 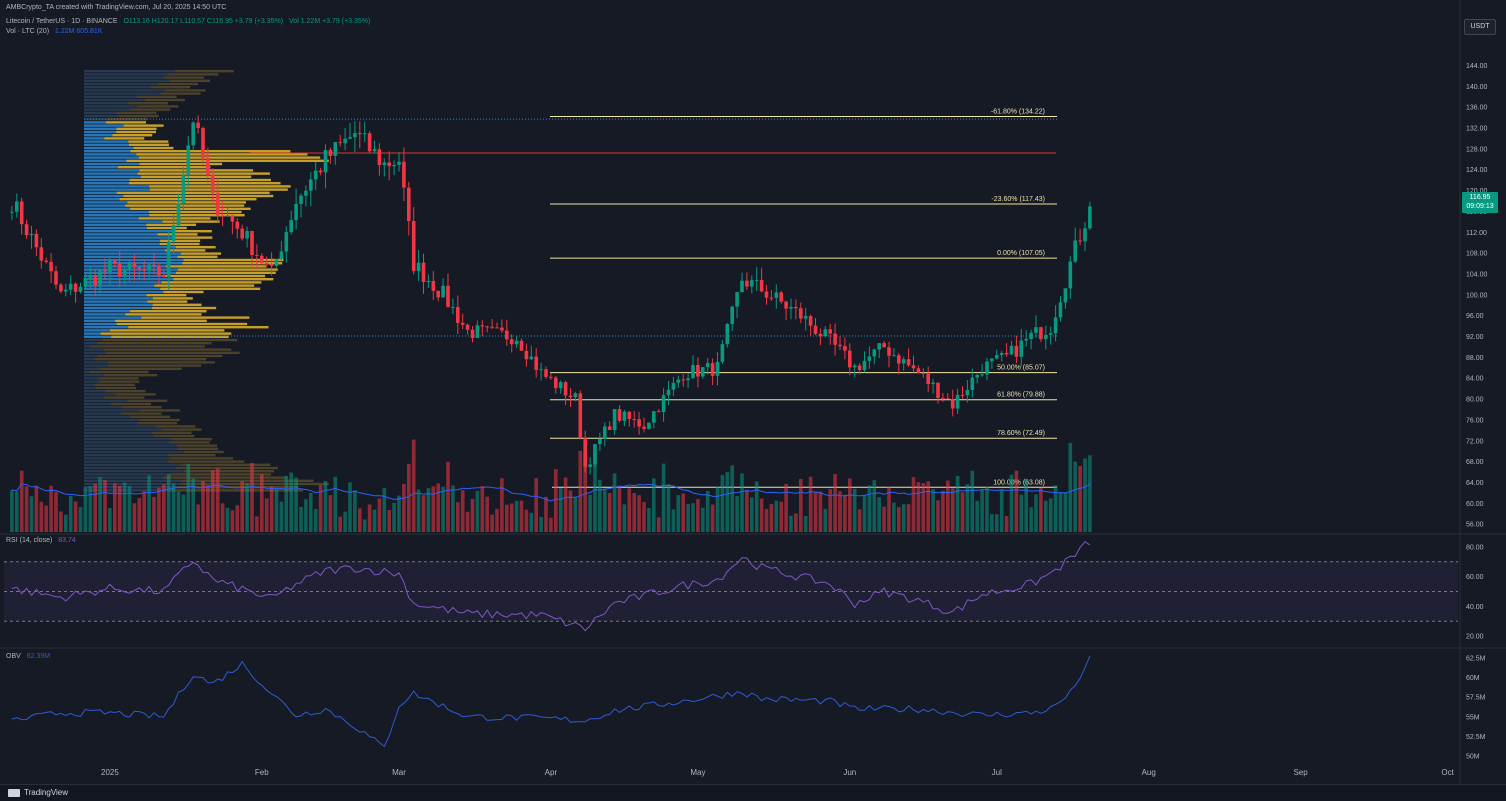 I want to click on rsi-title: RSI (14, close), so click(x=29, y=540).